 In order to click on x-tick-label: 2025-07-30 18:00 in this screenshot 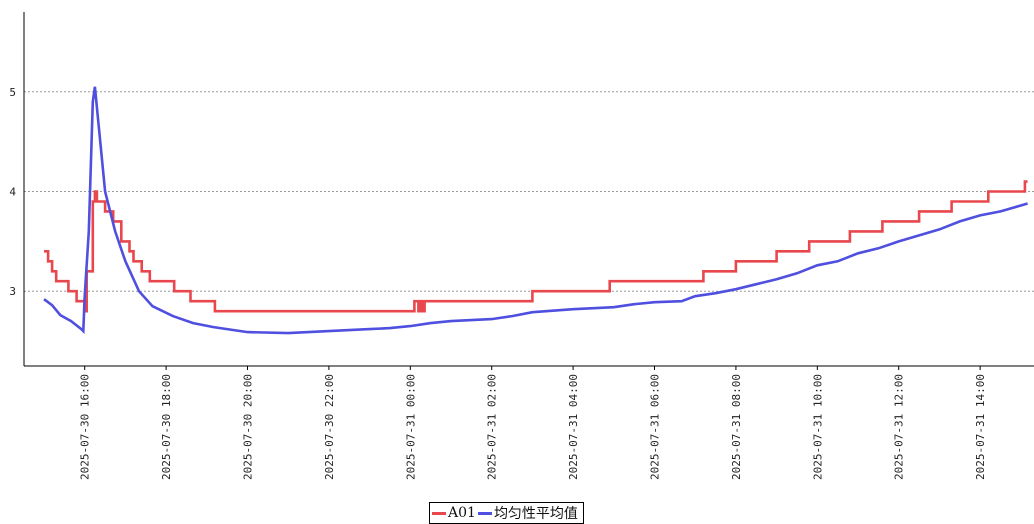, I will do `click(166, 427)`.